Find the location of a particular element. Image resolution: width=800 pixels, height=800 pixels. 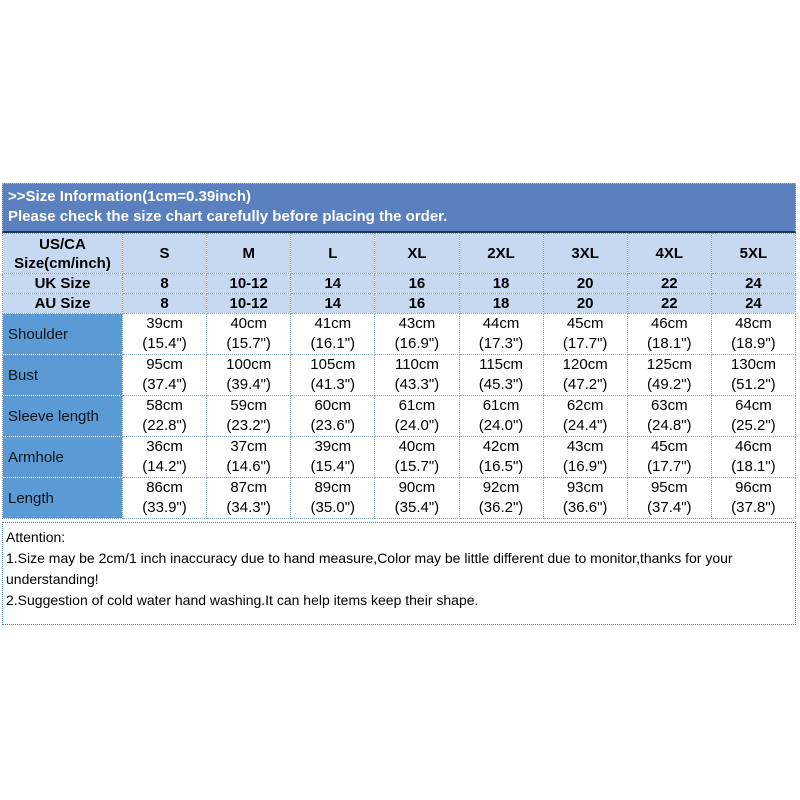

cm-value: 87cm is located at coordinates (249, 487).